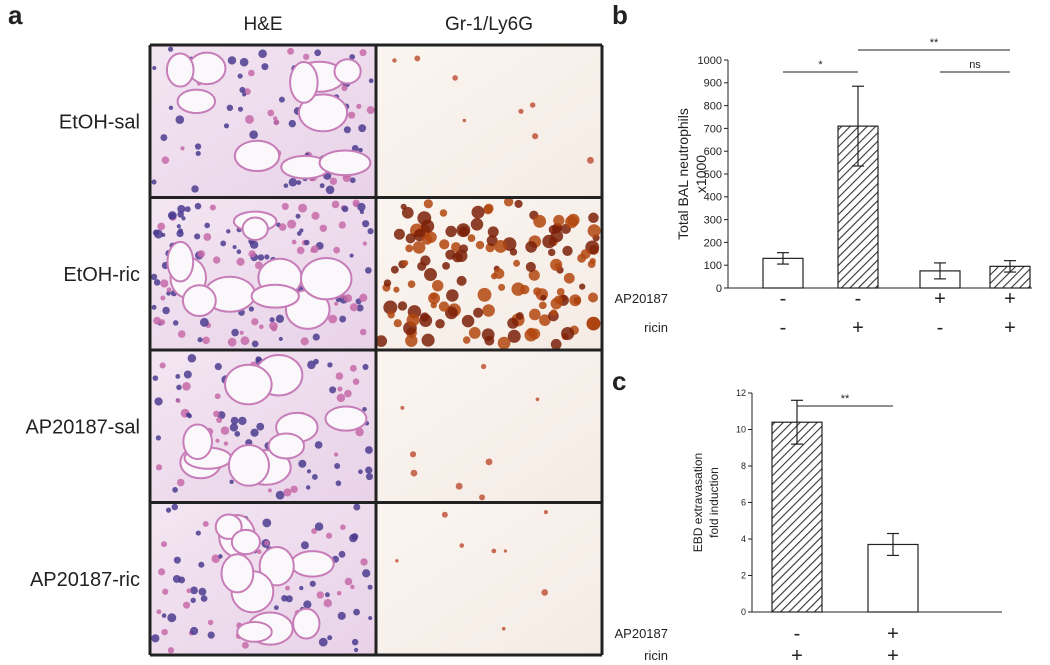  Describe the element at coordinates (743, 576) in the screenshot. I see `y-tick-label: 2` at that location.